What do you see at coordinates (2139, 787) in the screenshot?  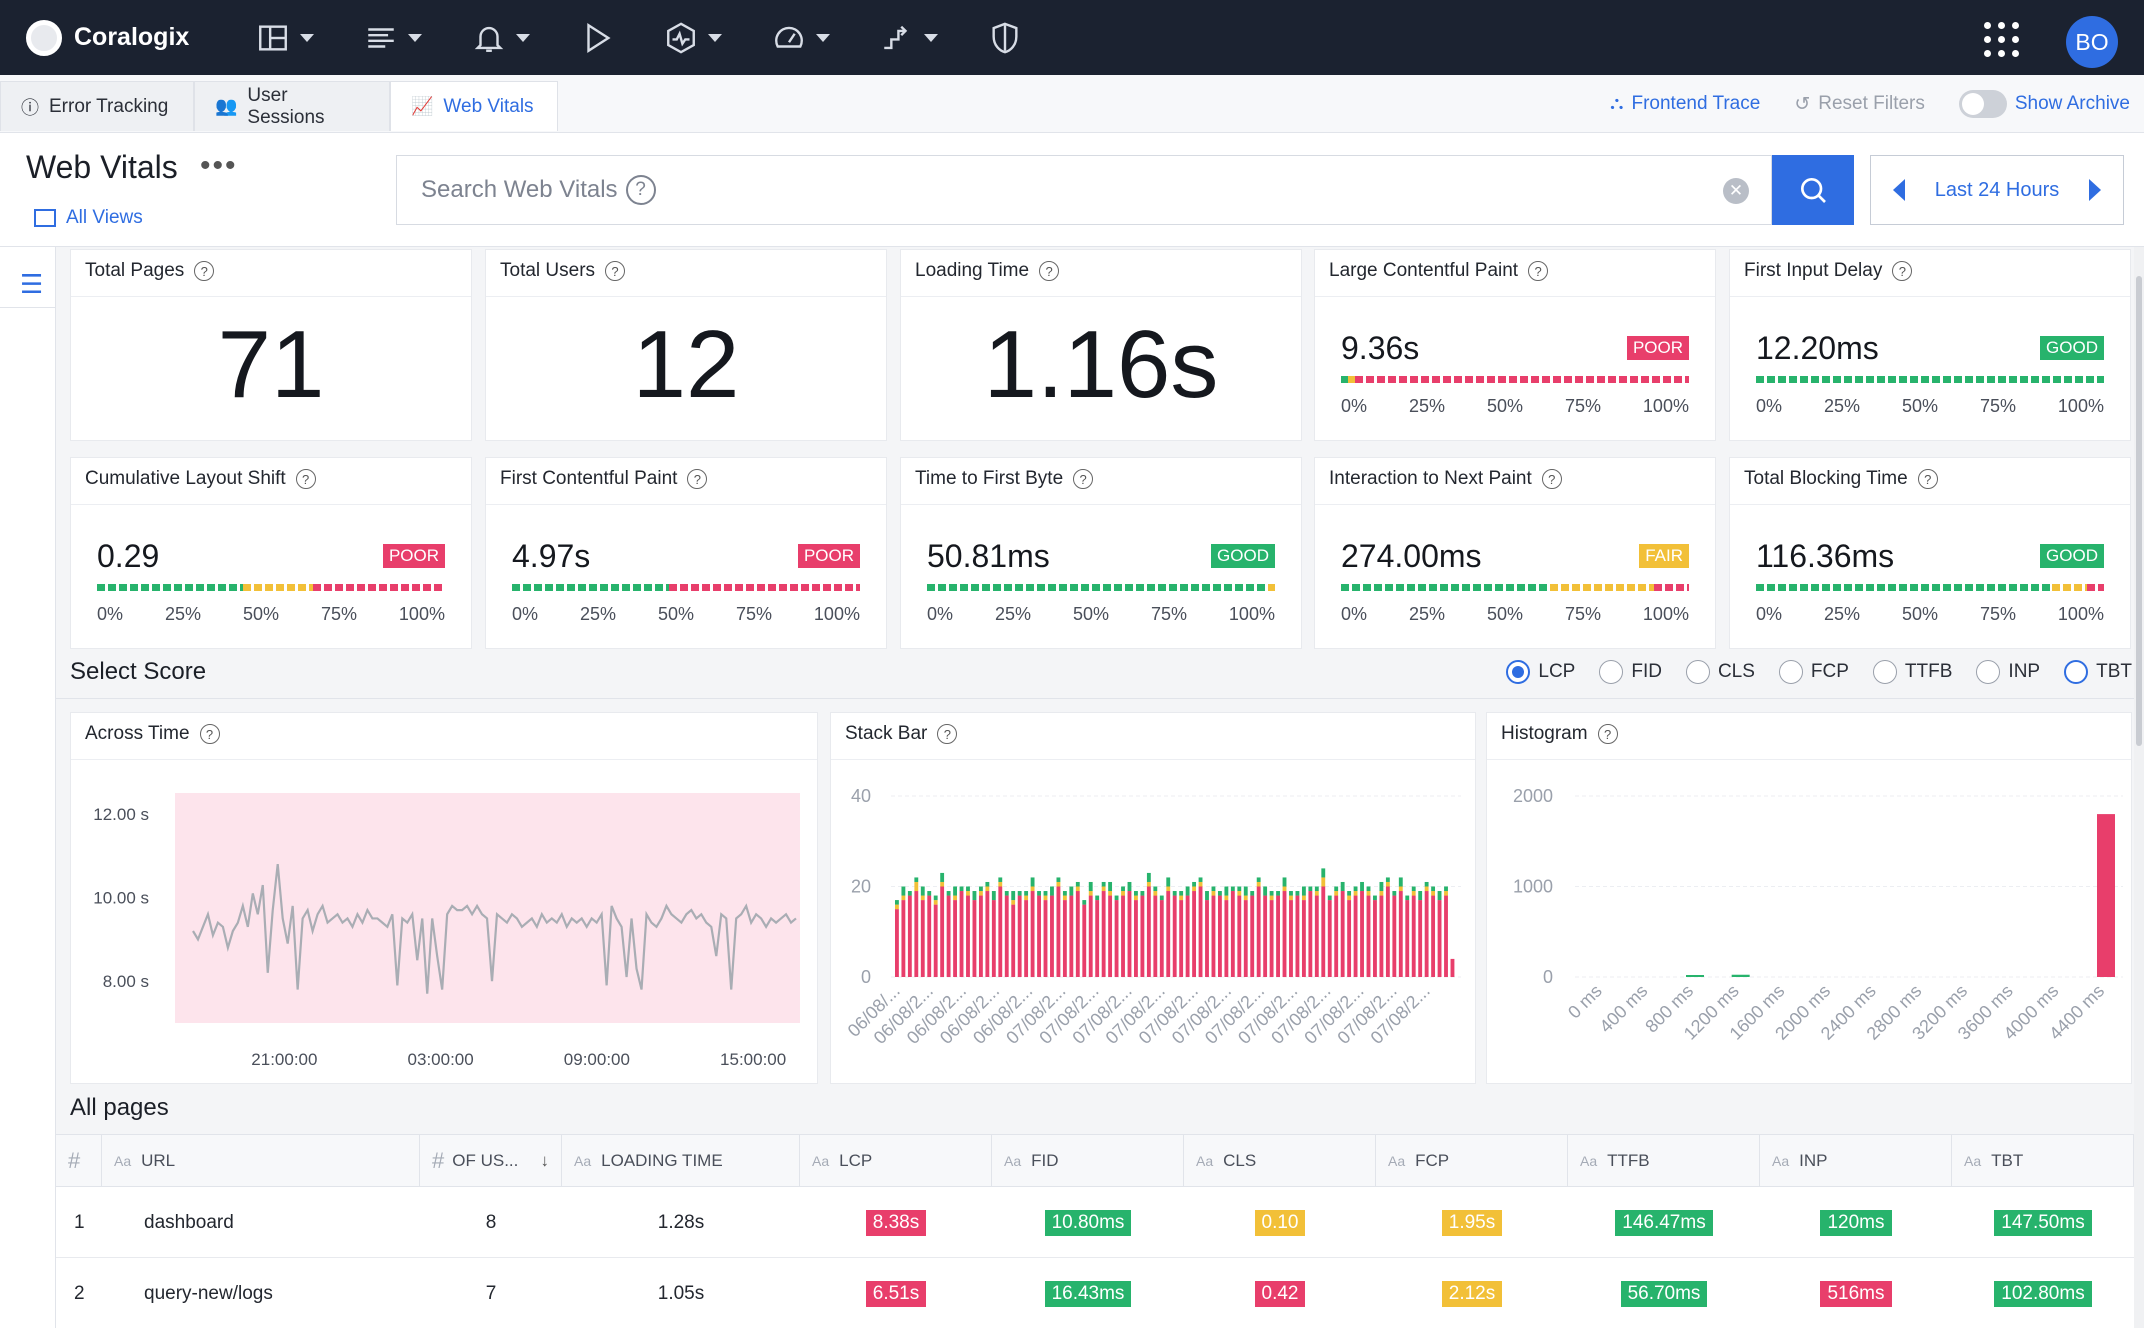 I see `scrollbar-track` at bounding box center [2139, 787].